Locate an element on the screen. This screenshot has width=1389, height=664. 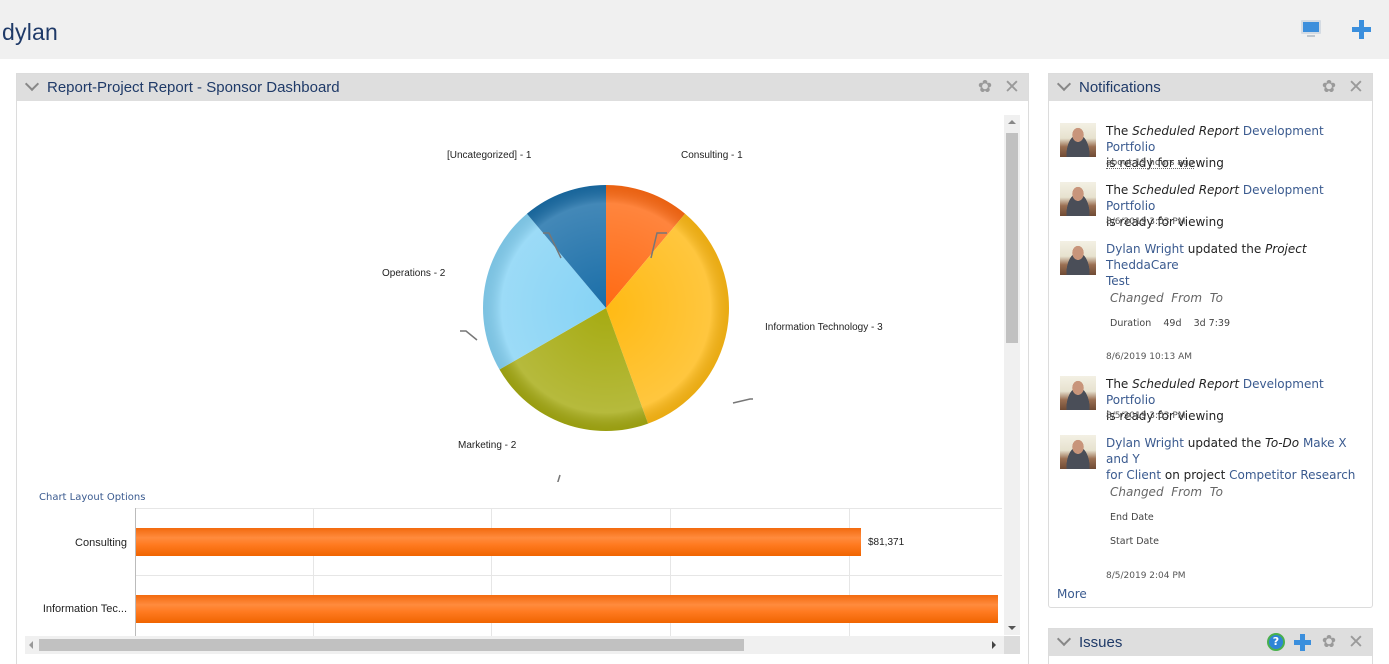
vertical-scroll-thumb is located at coordinates (1012, 238).